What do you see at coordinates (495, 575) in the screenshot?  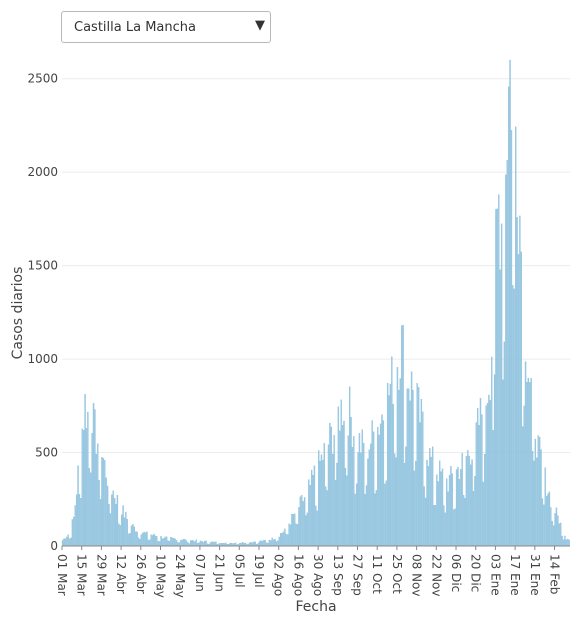 I see `x-tick-label: 03 Ene` at bounding box center [495, 575].